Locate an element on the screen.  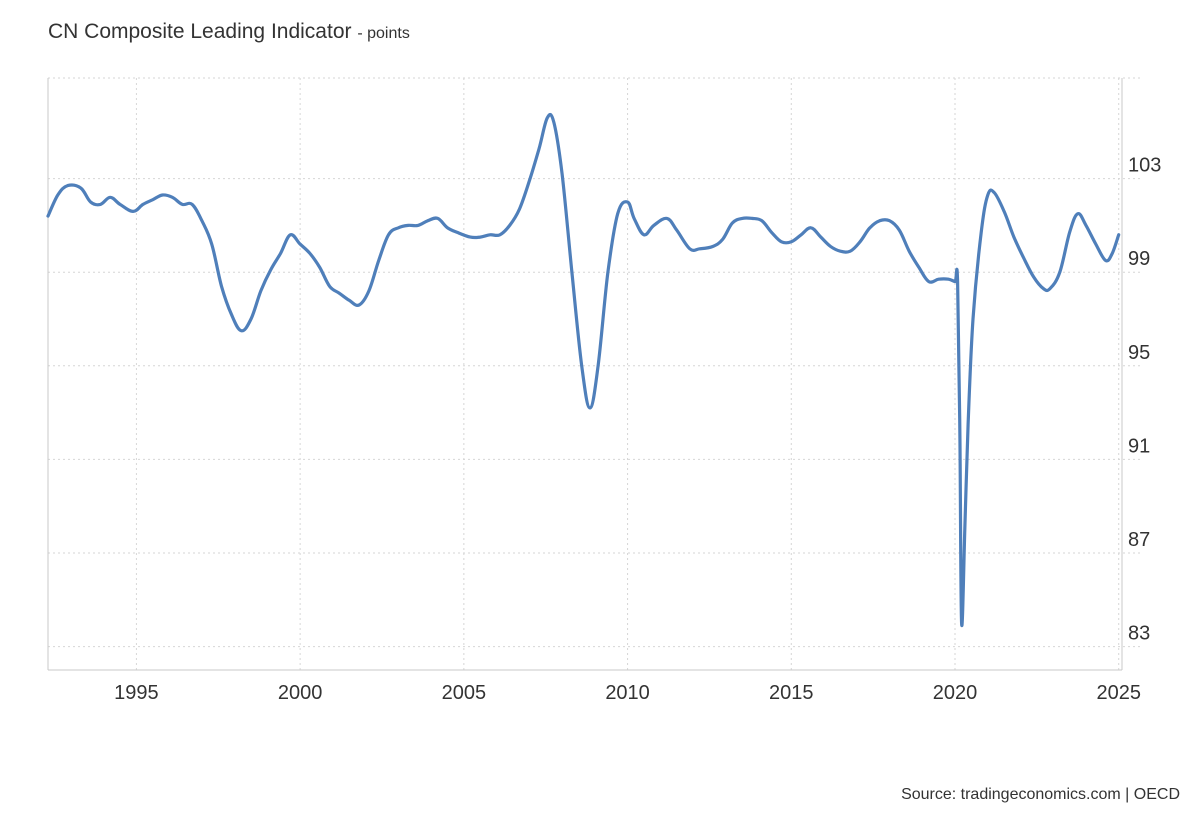
x-tick-label-2025: 2025 is located at coordinates (1118, 693).